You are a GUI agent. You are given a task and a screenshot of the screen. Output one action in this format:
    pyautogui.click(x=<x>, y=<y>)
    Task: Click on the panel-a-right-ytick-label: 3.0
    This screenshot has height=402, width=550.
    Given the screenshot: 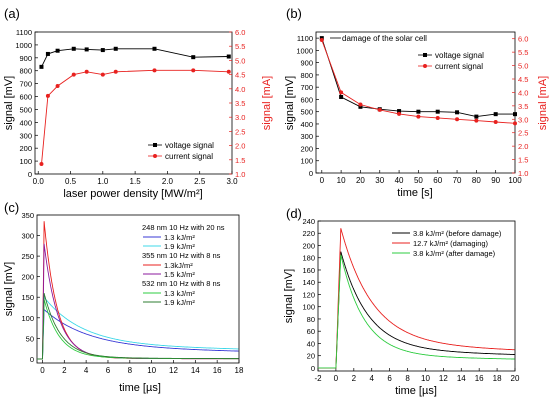 What is the action you would take?
    pyautogui.click(x=240, y=117)
    